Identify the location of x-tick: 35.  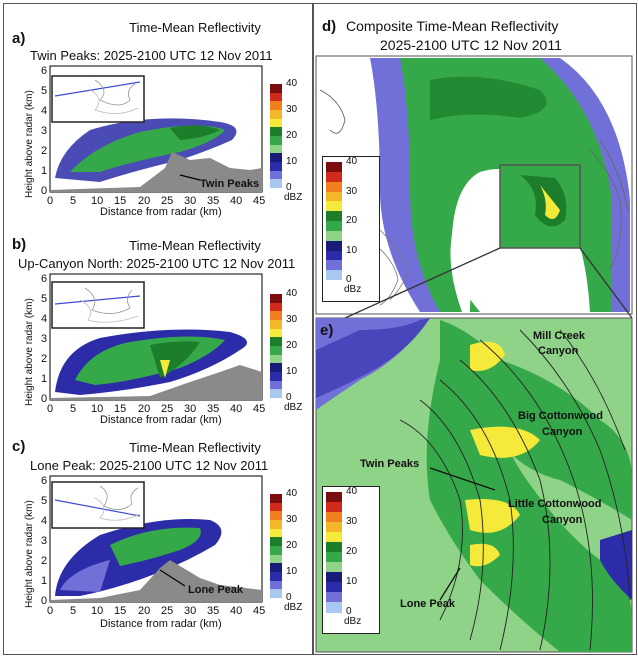
(213, 201).